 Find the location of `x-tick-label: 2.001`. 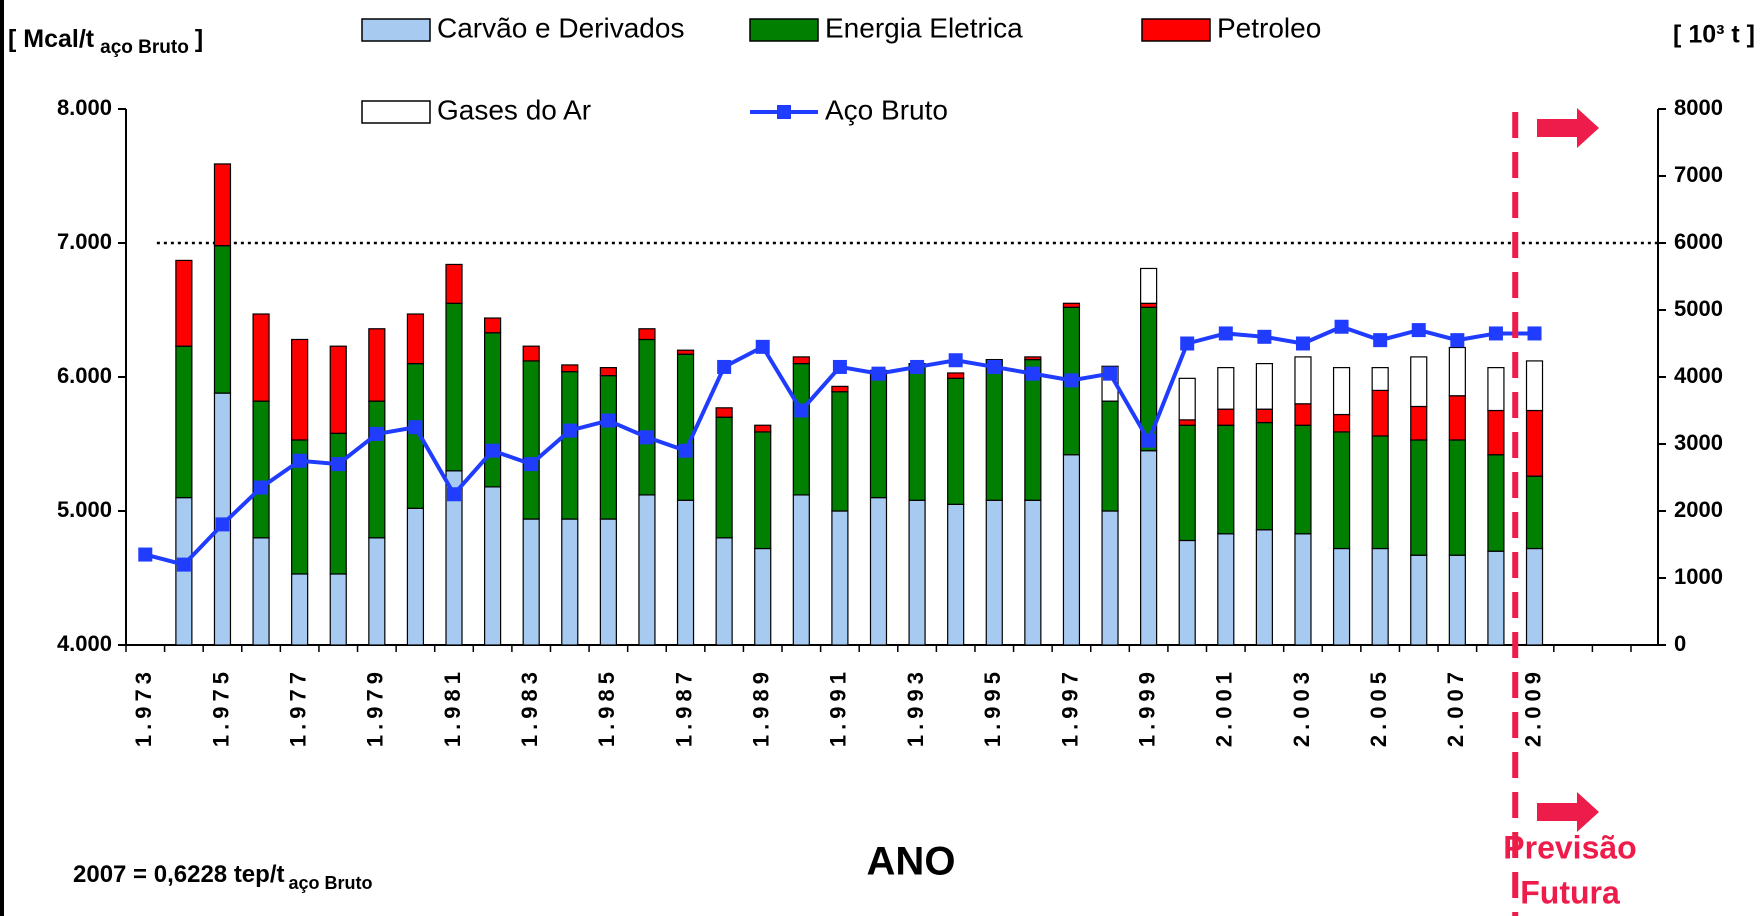

x-tick-label: 2.001 is located at coordinates (1224, 707).